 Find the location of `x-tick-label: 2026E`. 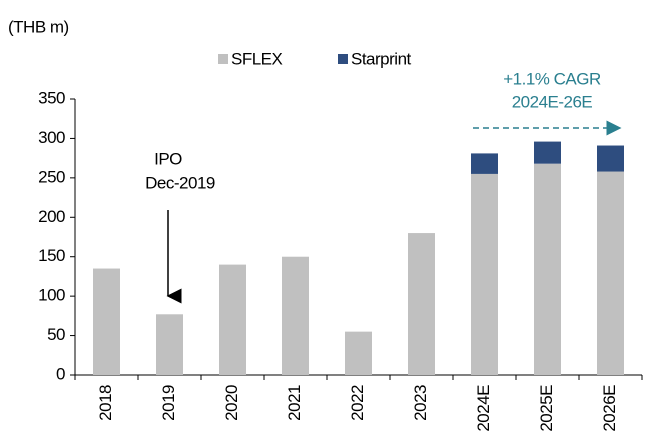

x-tick-label: 2026E is located at coordinates (609, 408).